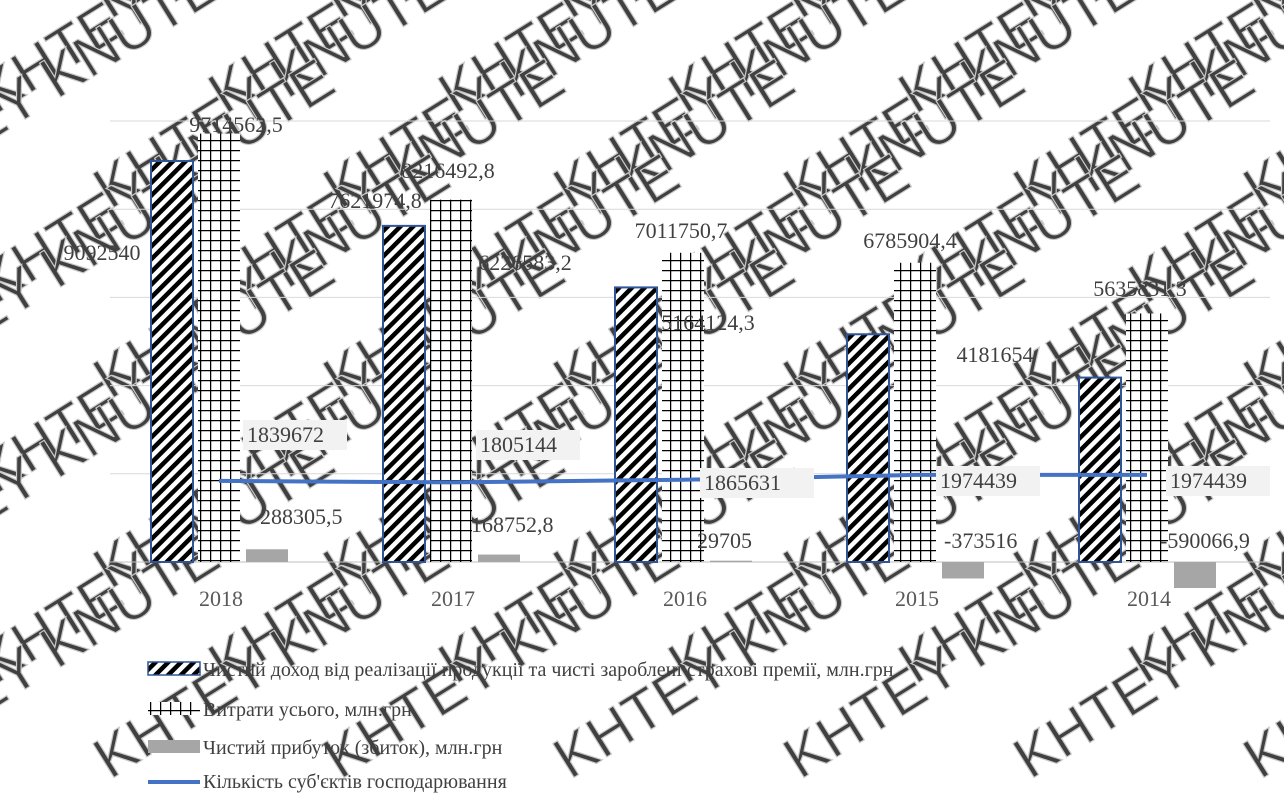 The height and width of the screenshot is (810, 1284). What do you see at coordinates (1149, 598) in the screenshot?
I see `tick-2014: 2014` at bounding box center [1149, 598].